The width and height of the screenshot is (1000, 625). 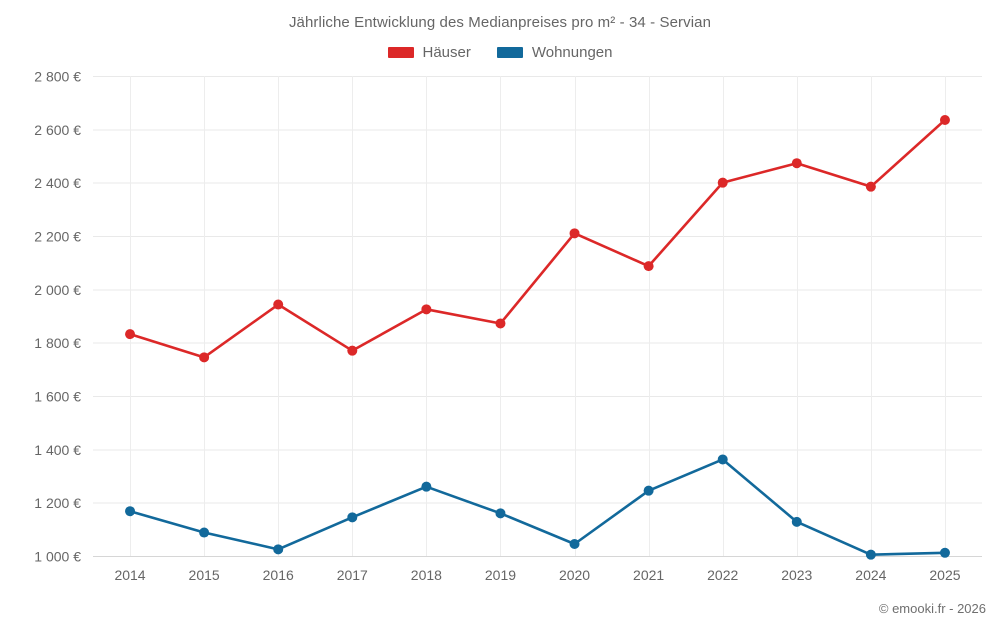 What do you see at coordinates (648, 575) in the screenshot?
I see `x-axis-tick-label: 2021` at bounding box center [648, 575].